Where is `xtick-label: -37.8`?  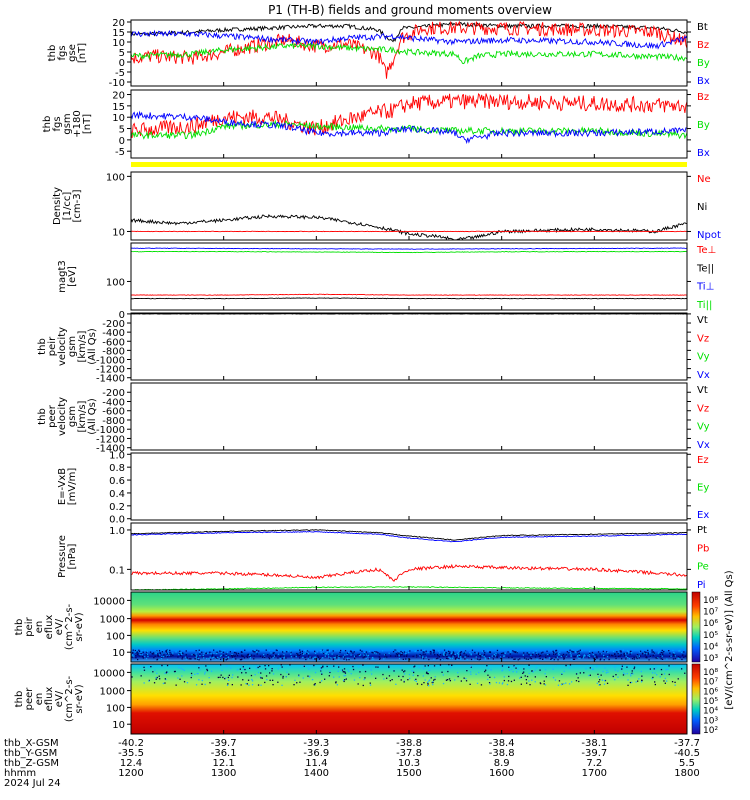
xtick-label: -37.8 is located at coordinates (409, 753).